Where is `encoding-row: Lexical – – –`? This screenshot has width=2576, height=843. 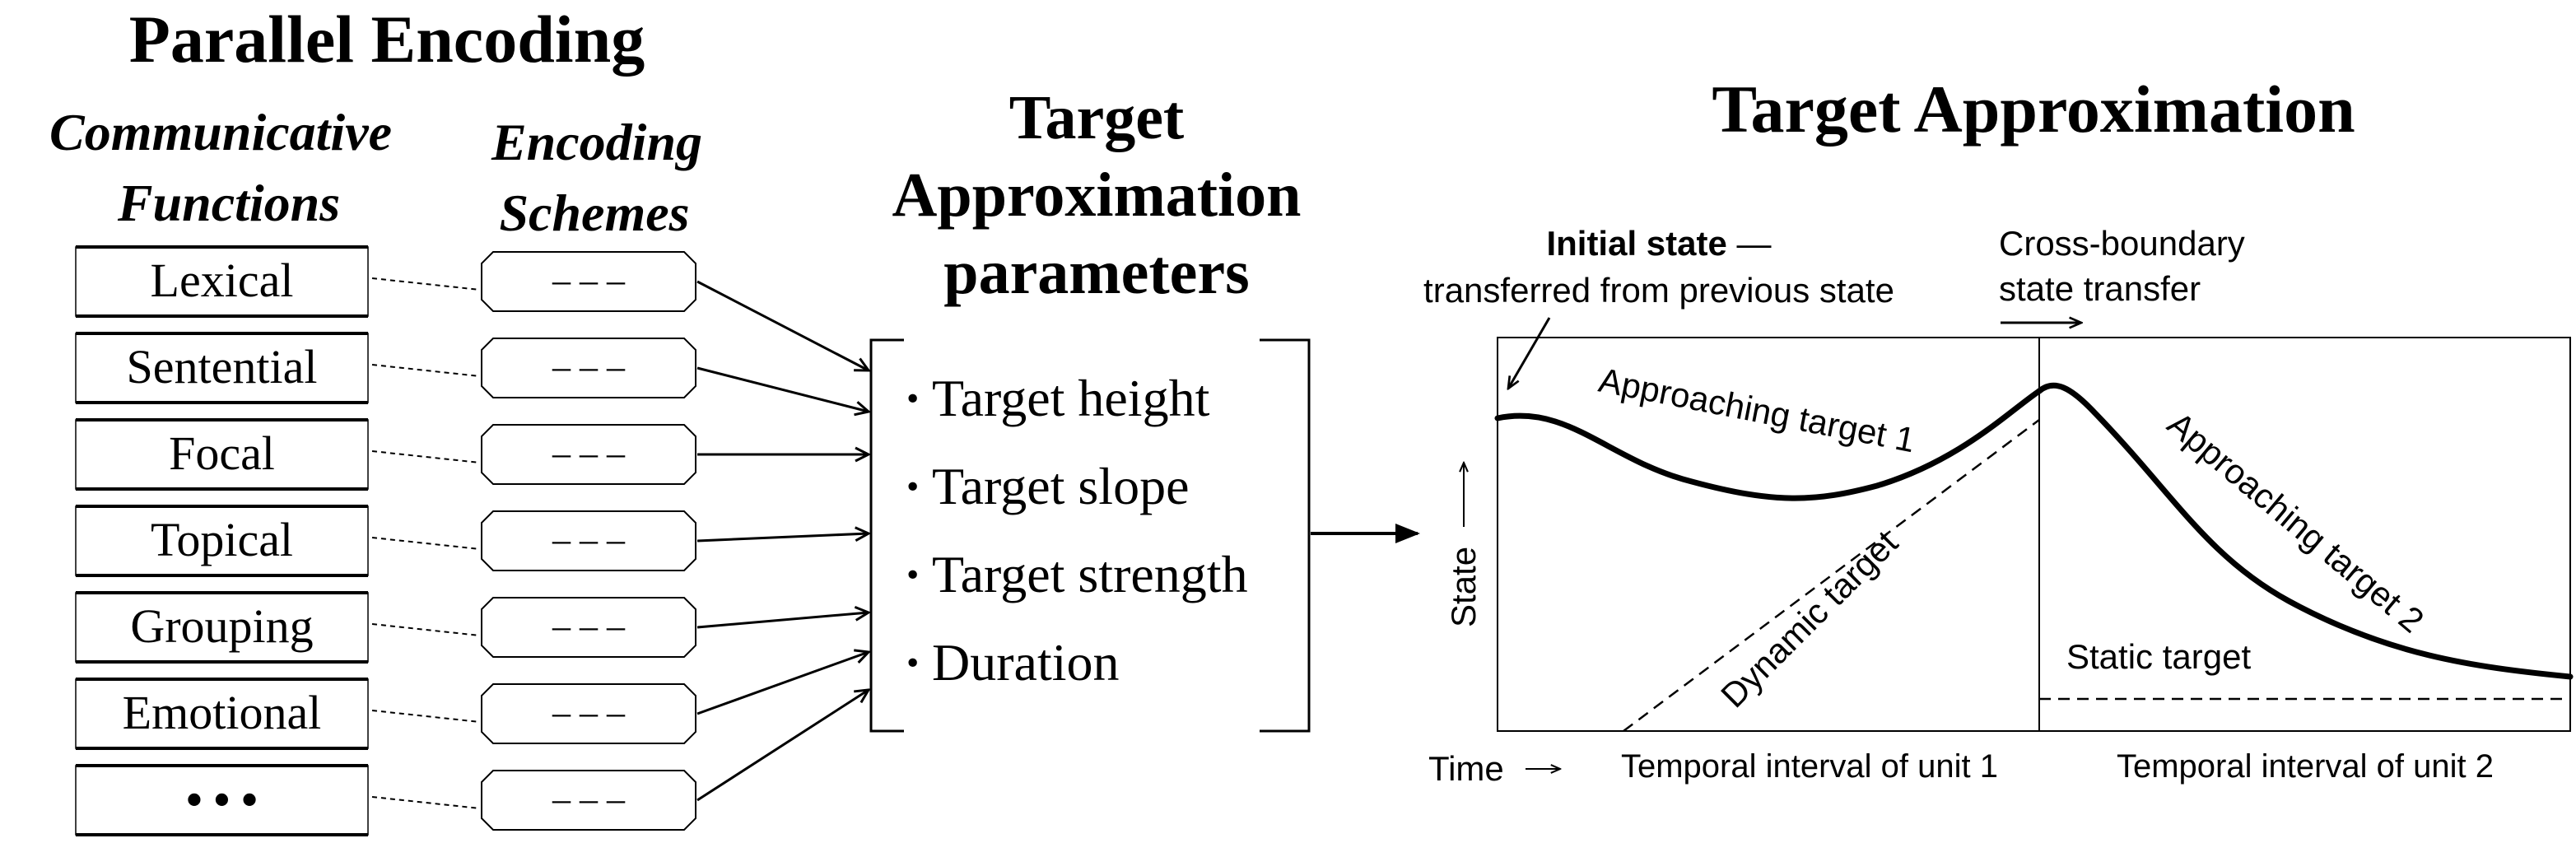
encoding-row: Lexical – – – is located at coordinates (472, 308).